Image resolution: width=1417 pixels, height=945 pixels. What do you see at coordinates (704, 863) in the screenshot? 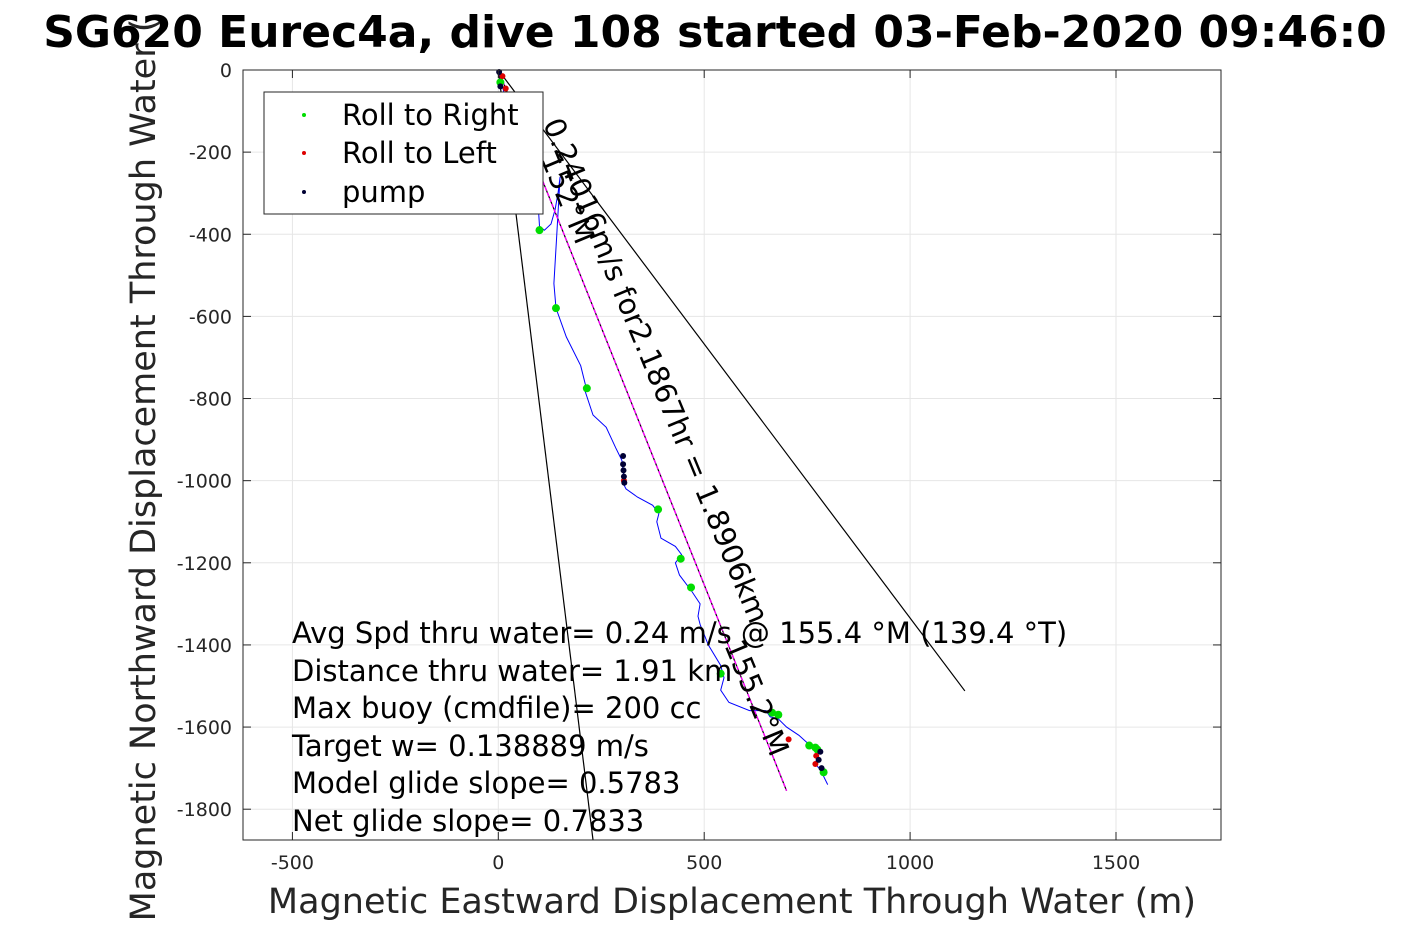
I see `x-tick-label: 500` at bounding box center [704, 863].